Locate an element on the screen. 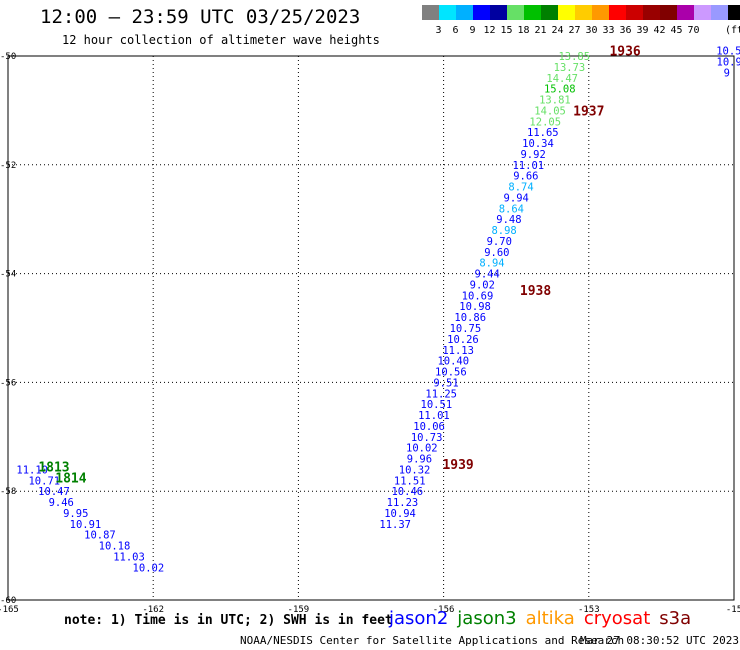 This screenshot has height=650, width=740. legend-label: 15 is located at coordinates (506, 30).